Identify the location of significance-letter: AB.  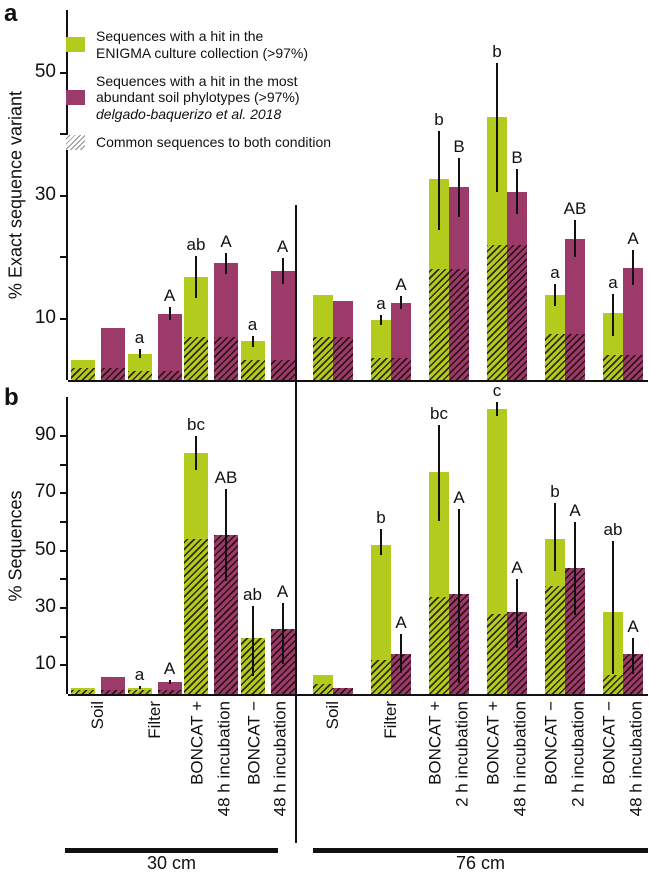
(575, 209).